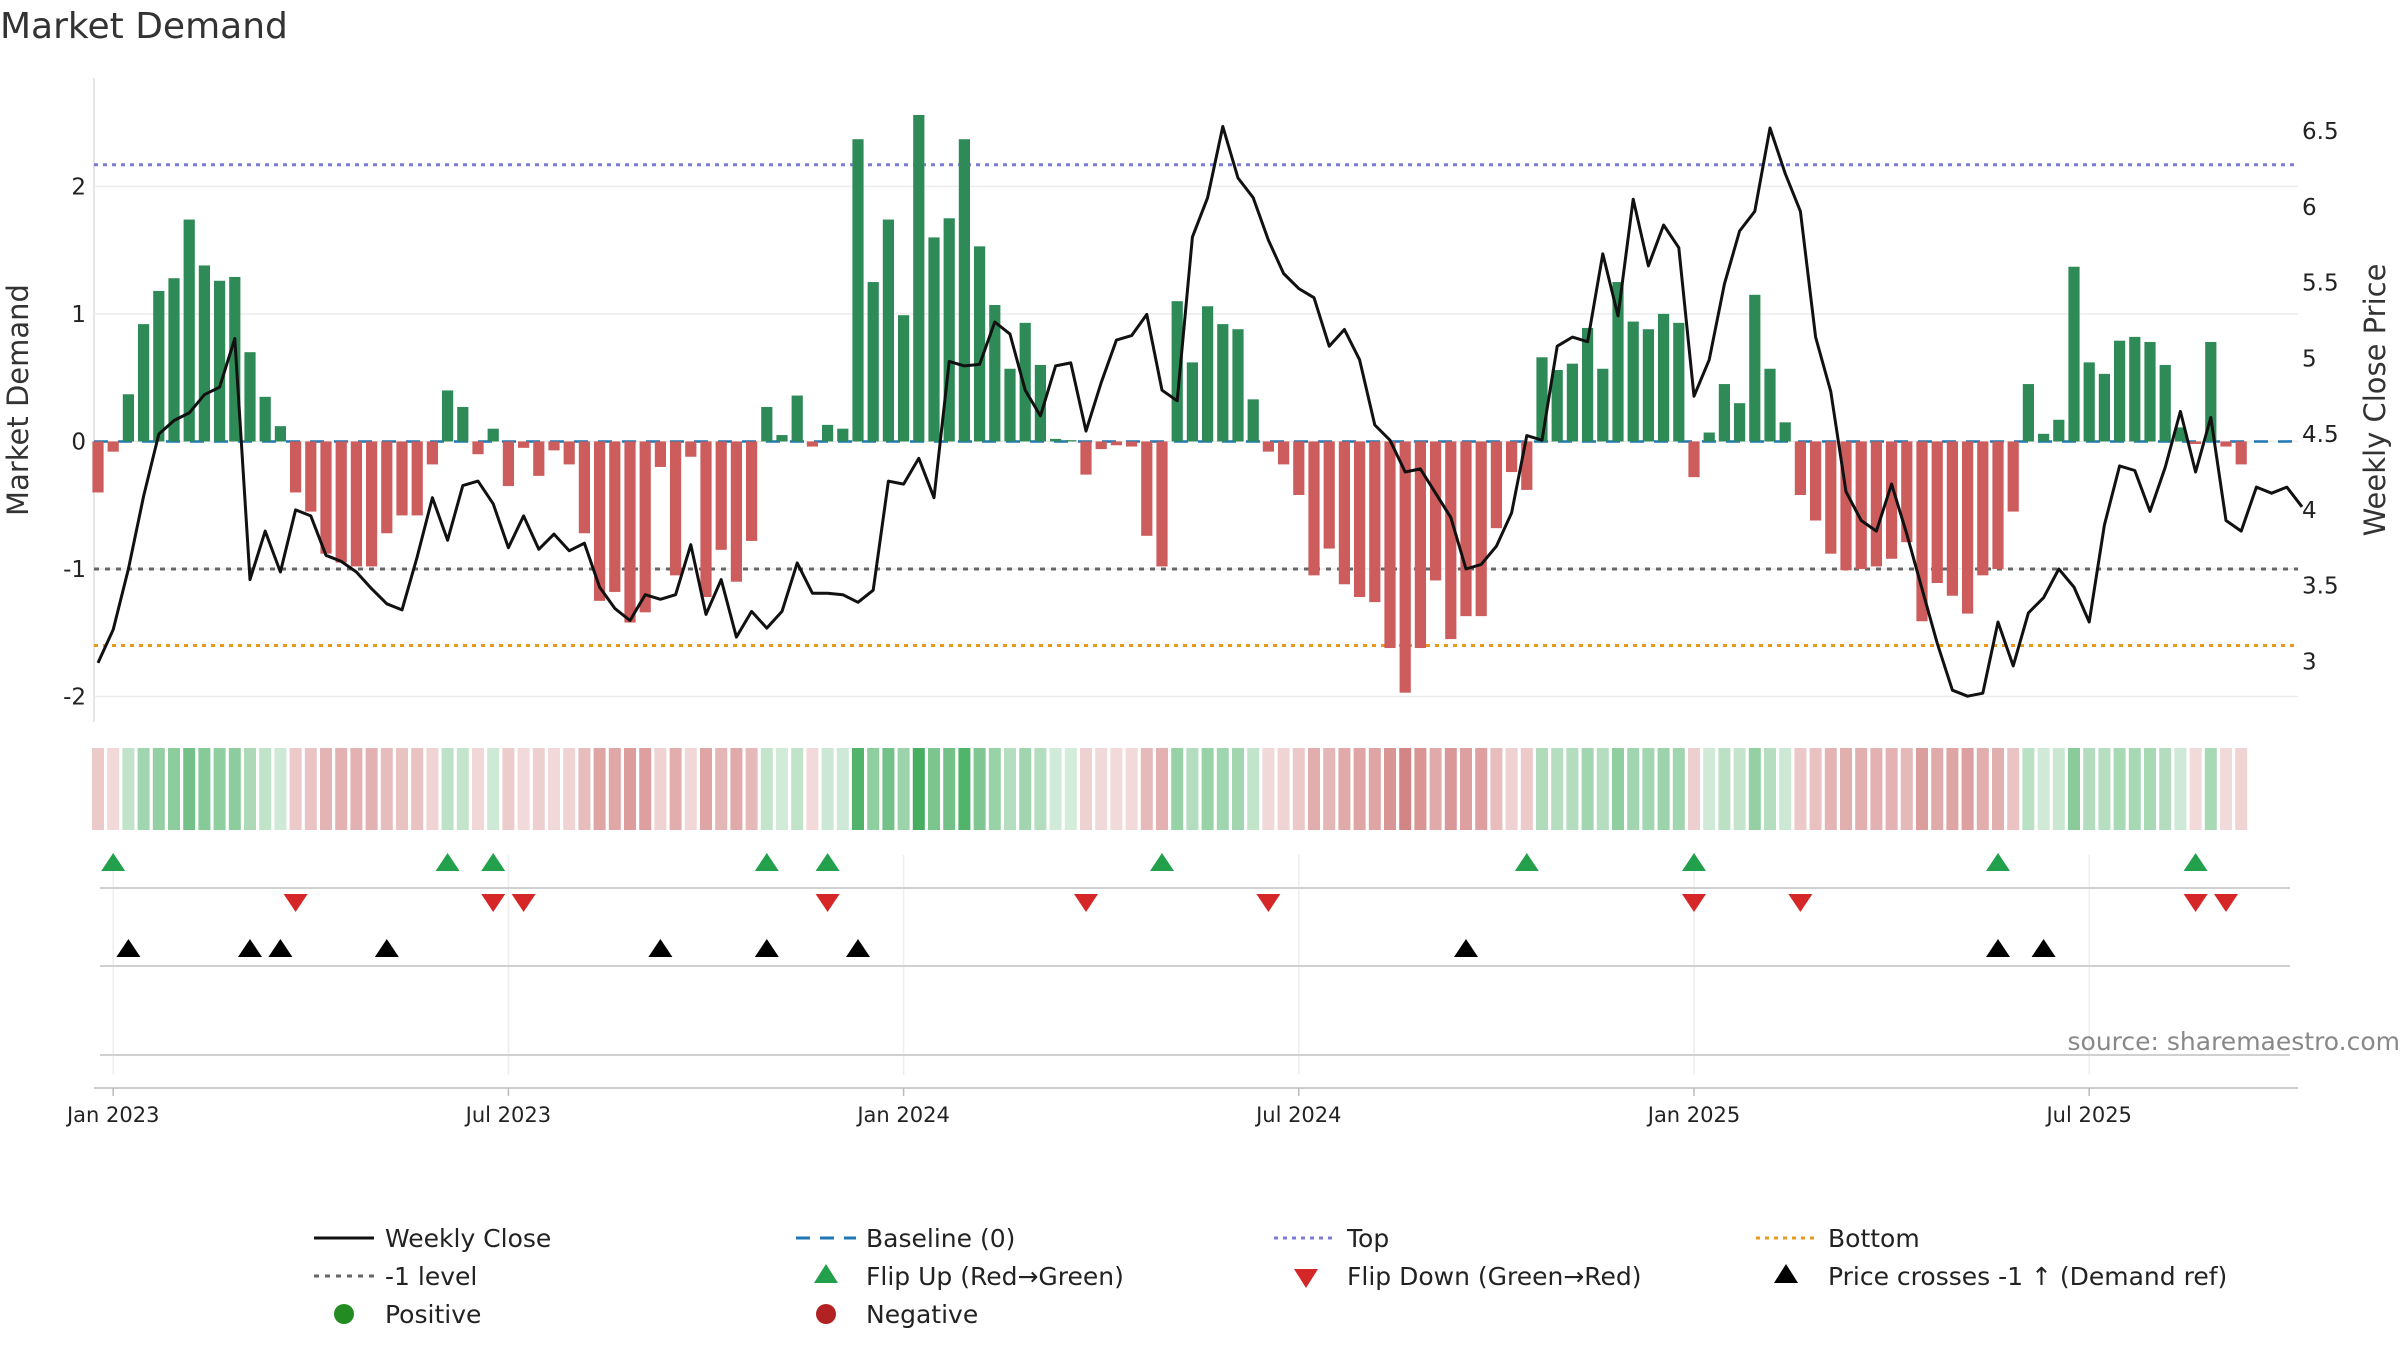 Image resolution: width=2400 pixels, height=1350 pixels. What do you see at coordinates (74, 442) in the screenshot?
I see `y-axis-ticks: -2 -1 0 1 2` at bounding box center [74, 442].